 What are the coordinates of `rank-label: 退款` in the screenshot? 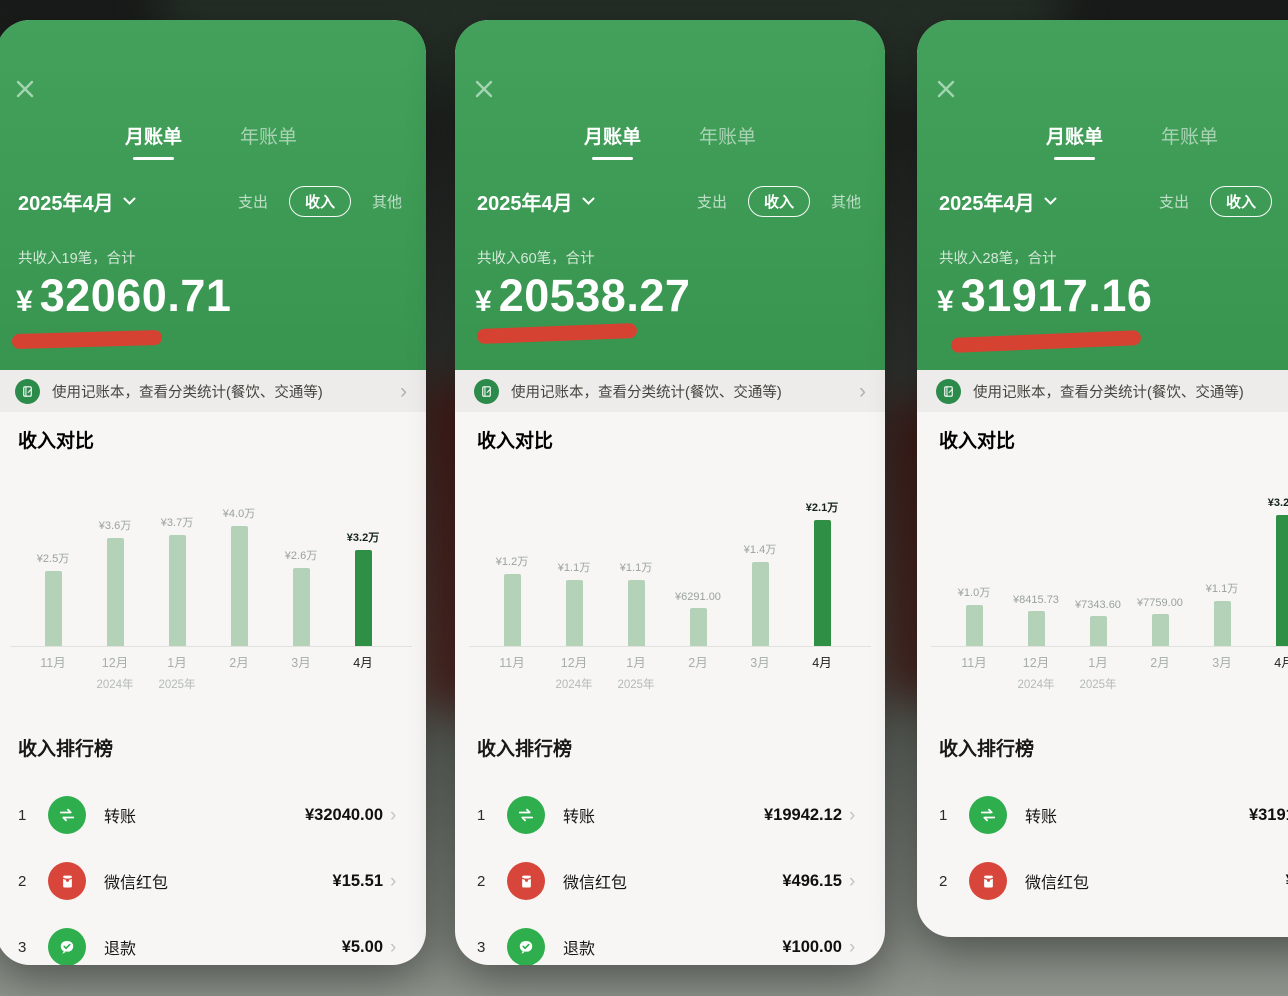 It's located at (579, 949).